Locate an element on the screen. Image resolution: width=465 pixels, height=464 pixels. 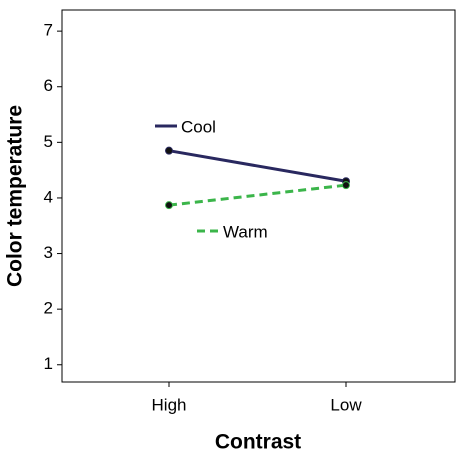
y-tick-label: 7 is located at coordinates (48, 30).